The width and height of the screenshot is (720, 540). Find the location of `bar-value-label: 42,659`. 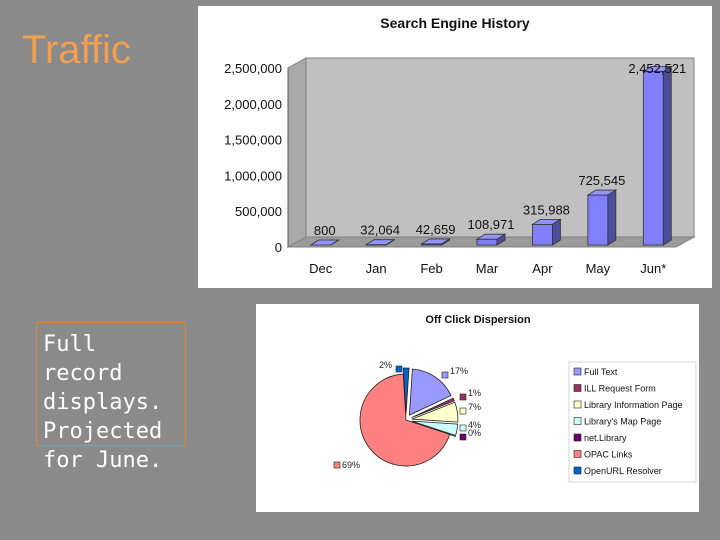

bar-value-label: 42,659 is located at coordinates (436, 229).